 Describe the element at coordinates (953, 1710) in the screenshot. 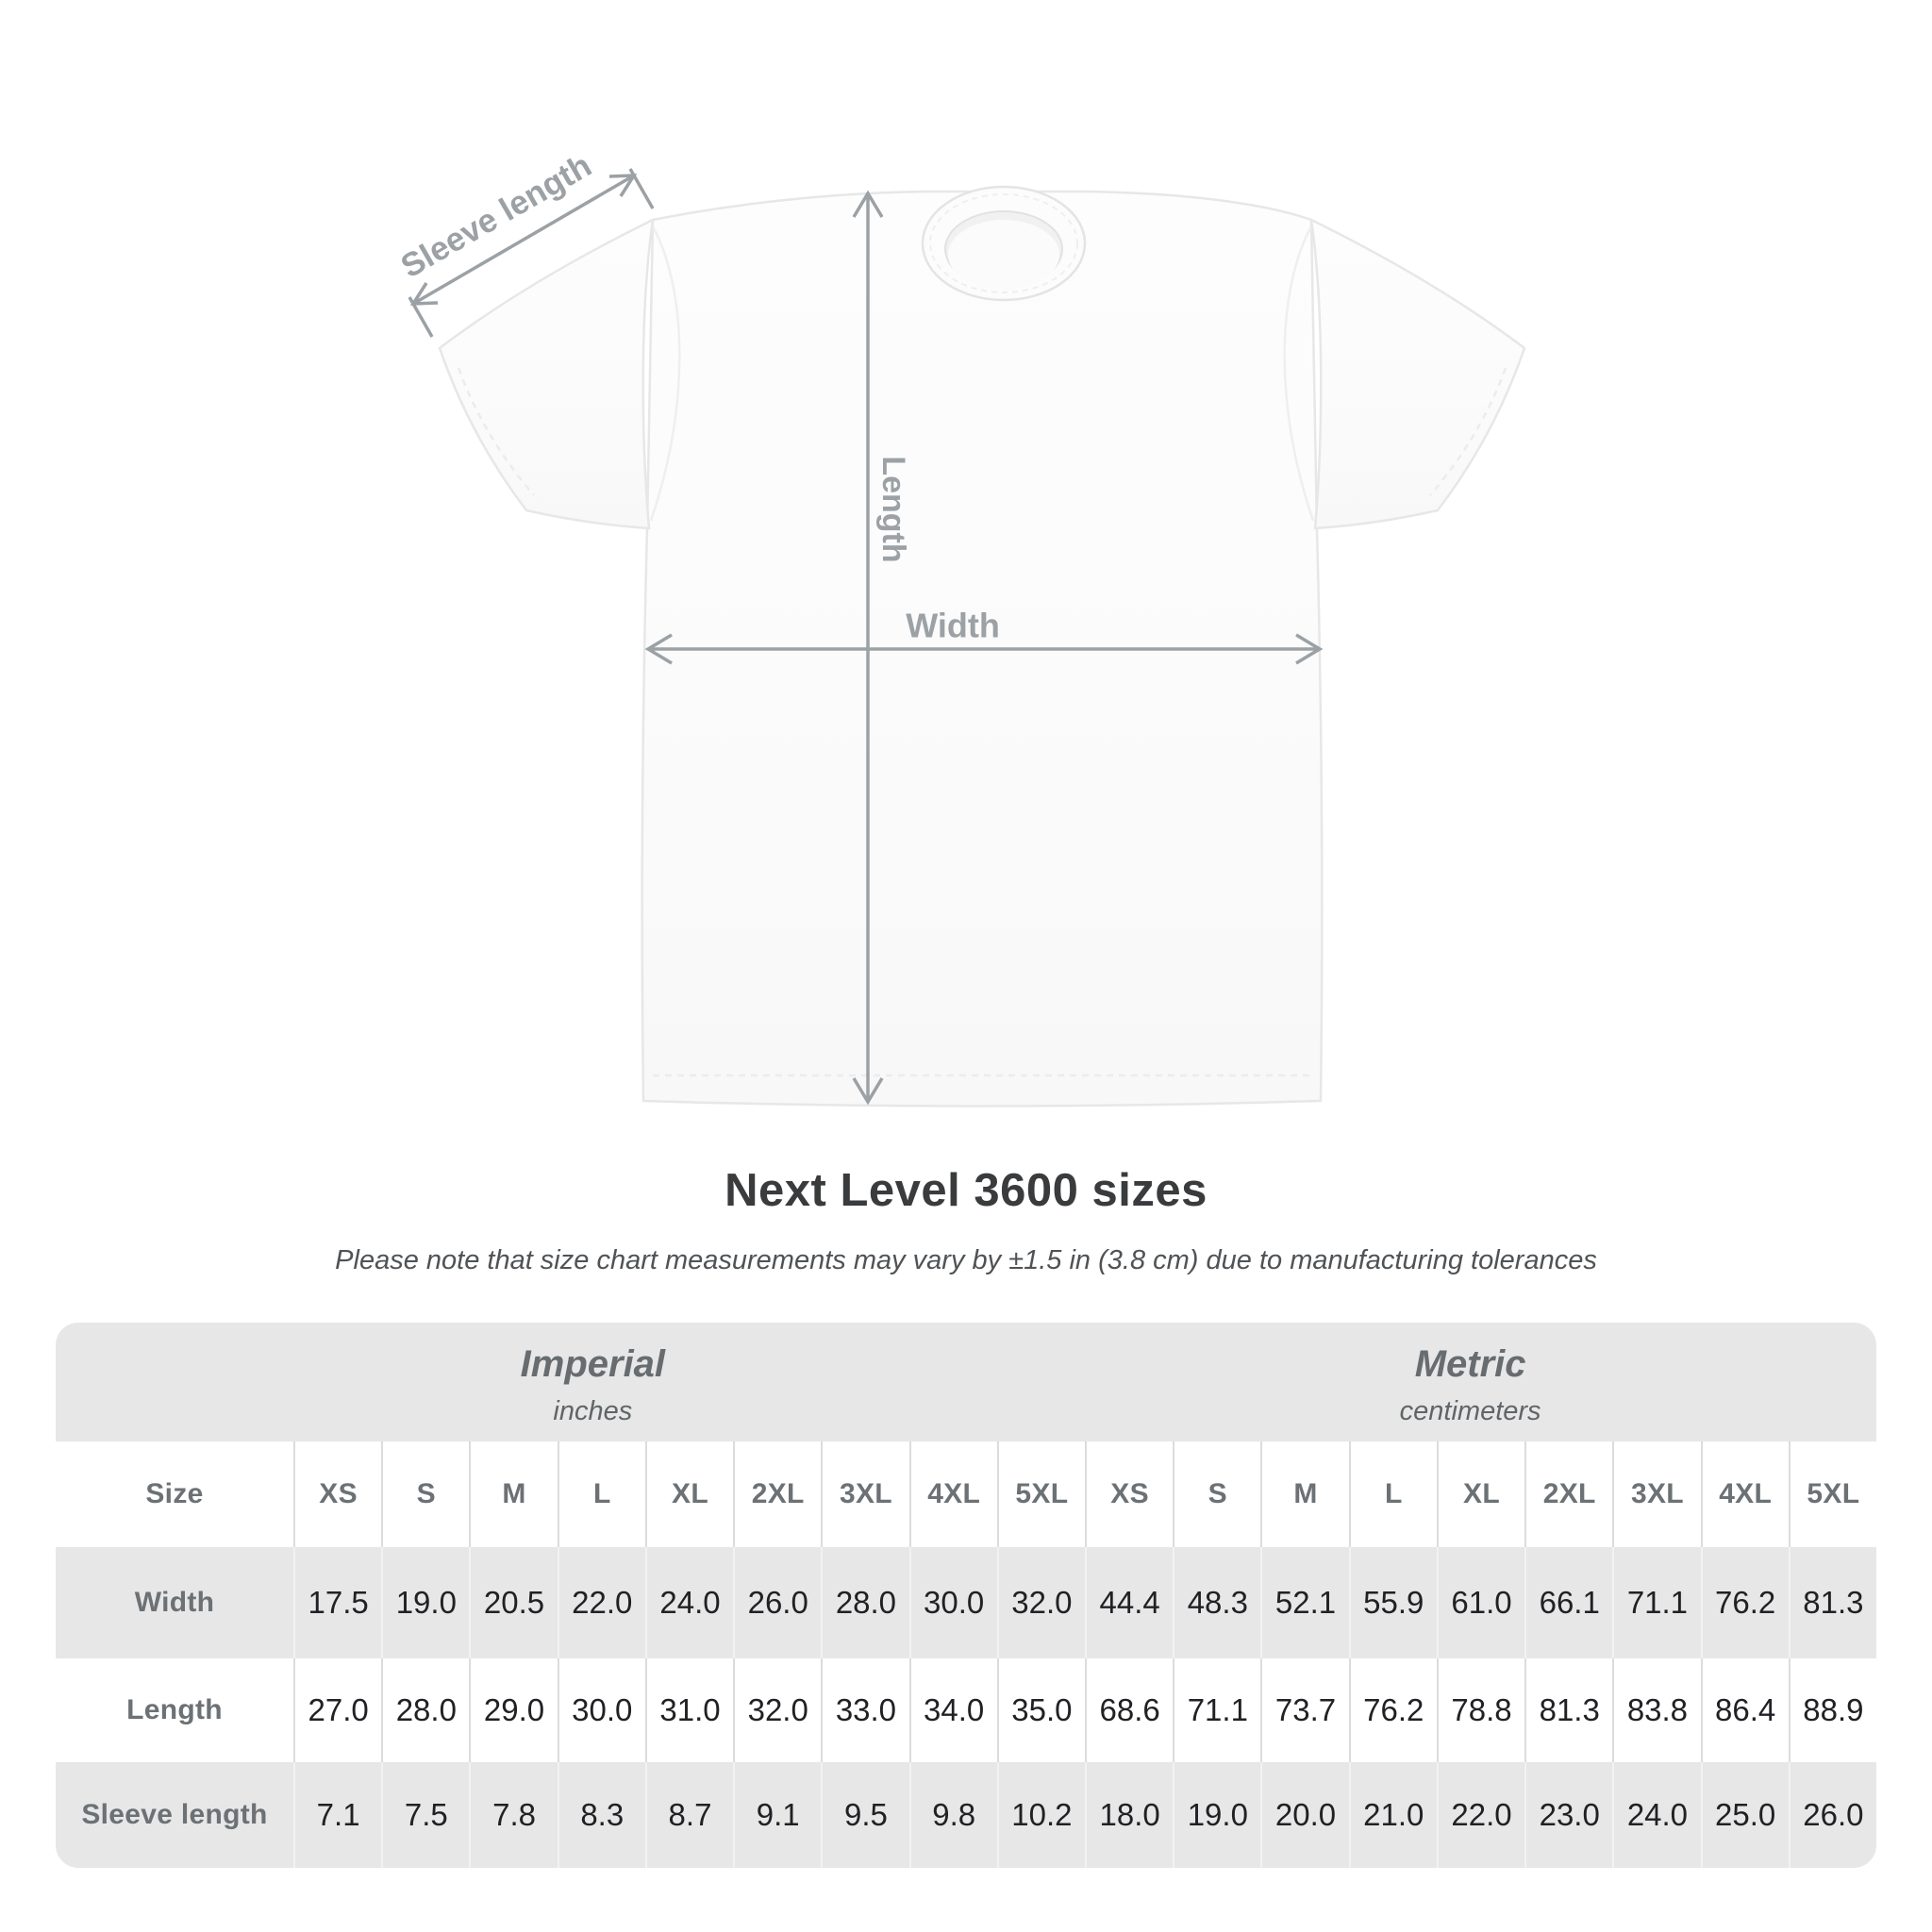

I see `table-cell: 34.0` at that location.